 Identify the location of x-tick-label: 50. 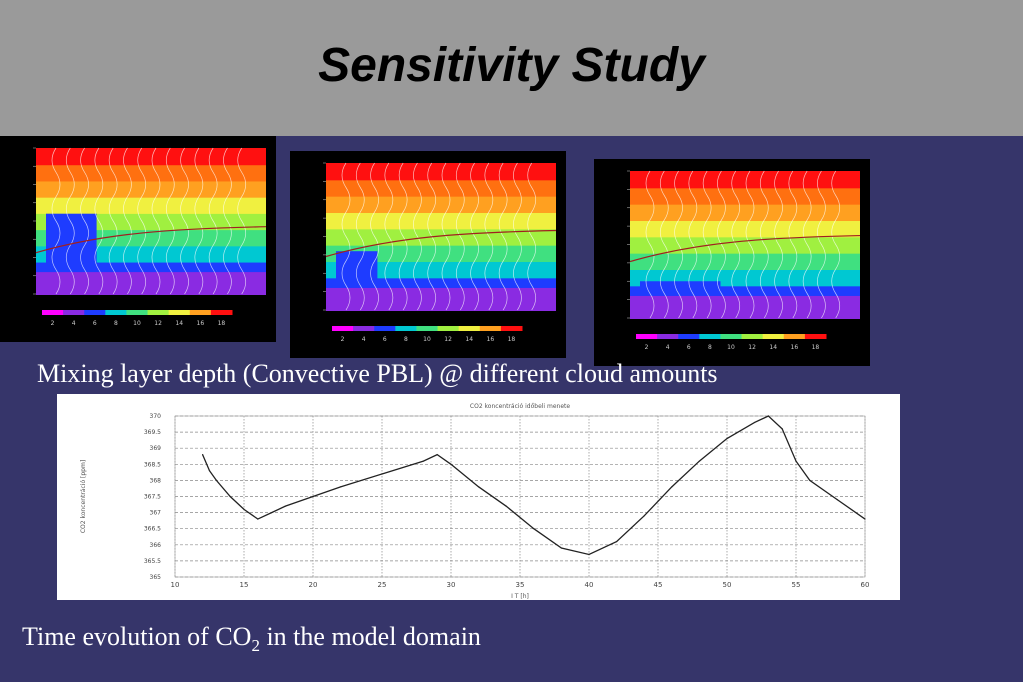
(727, 585).